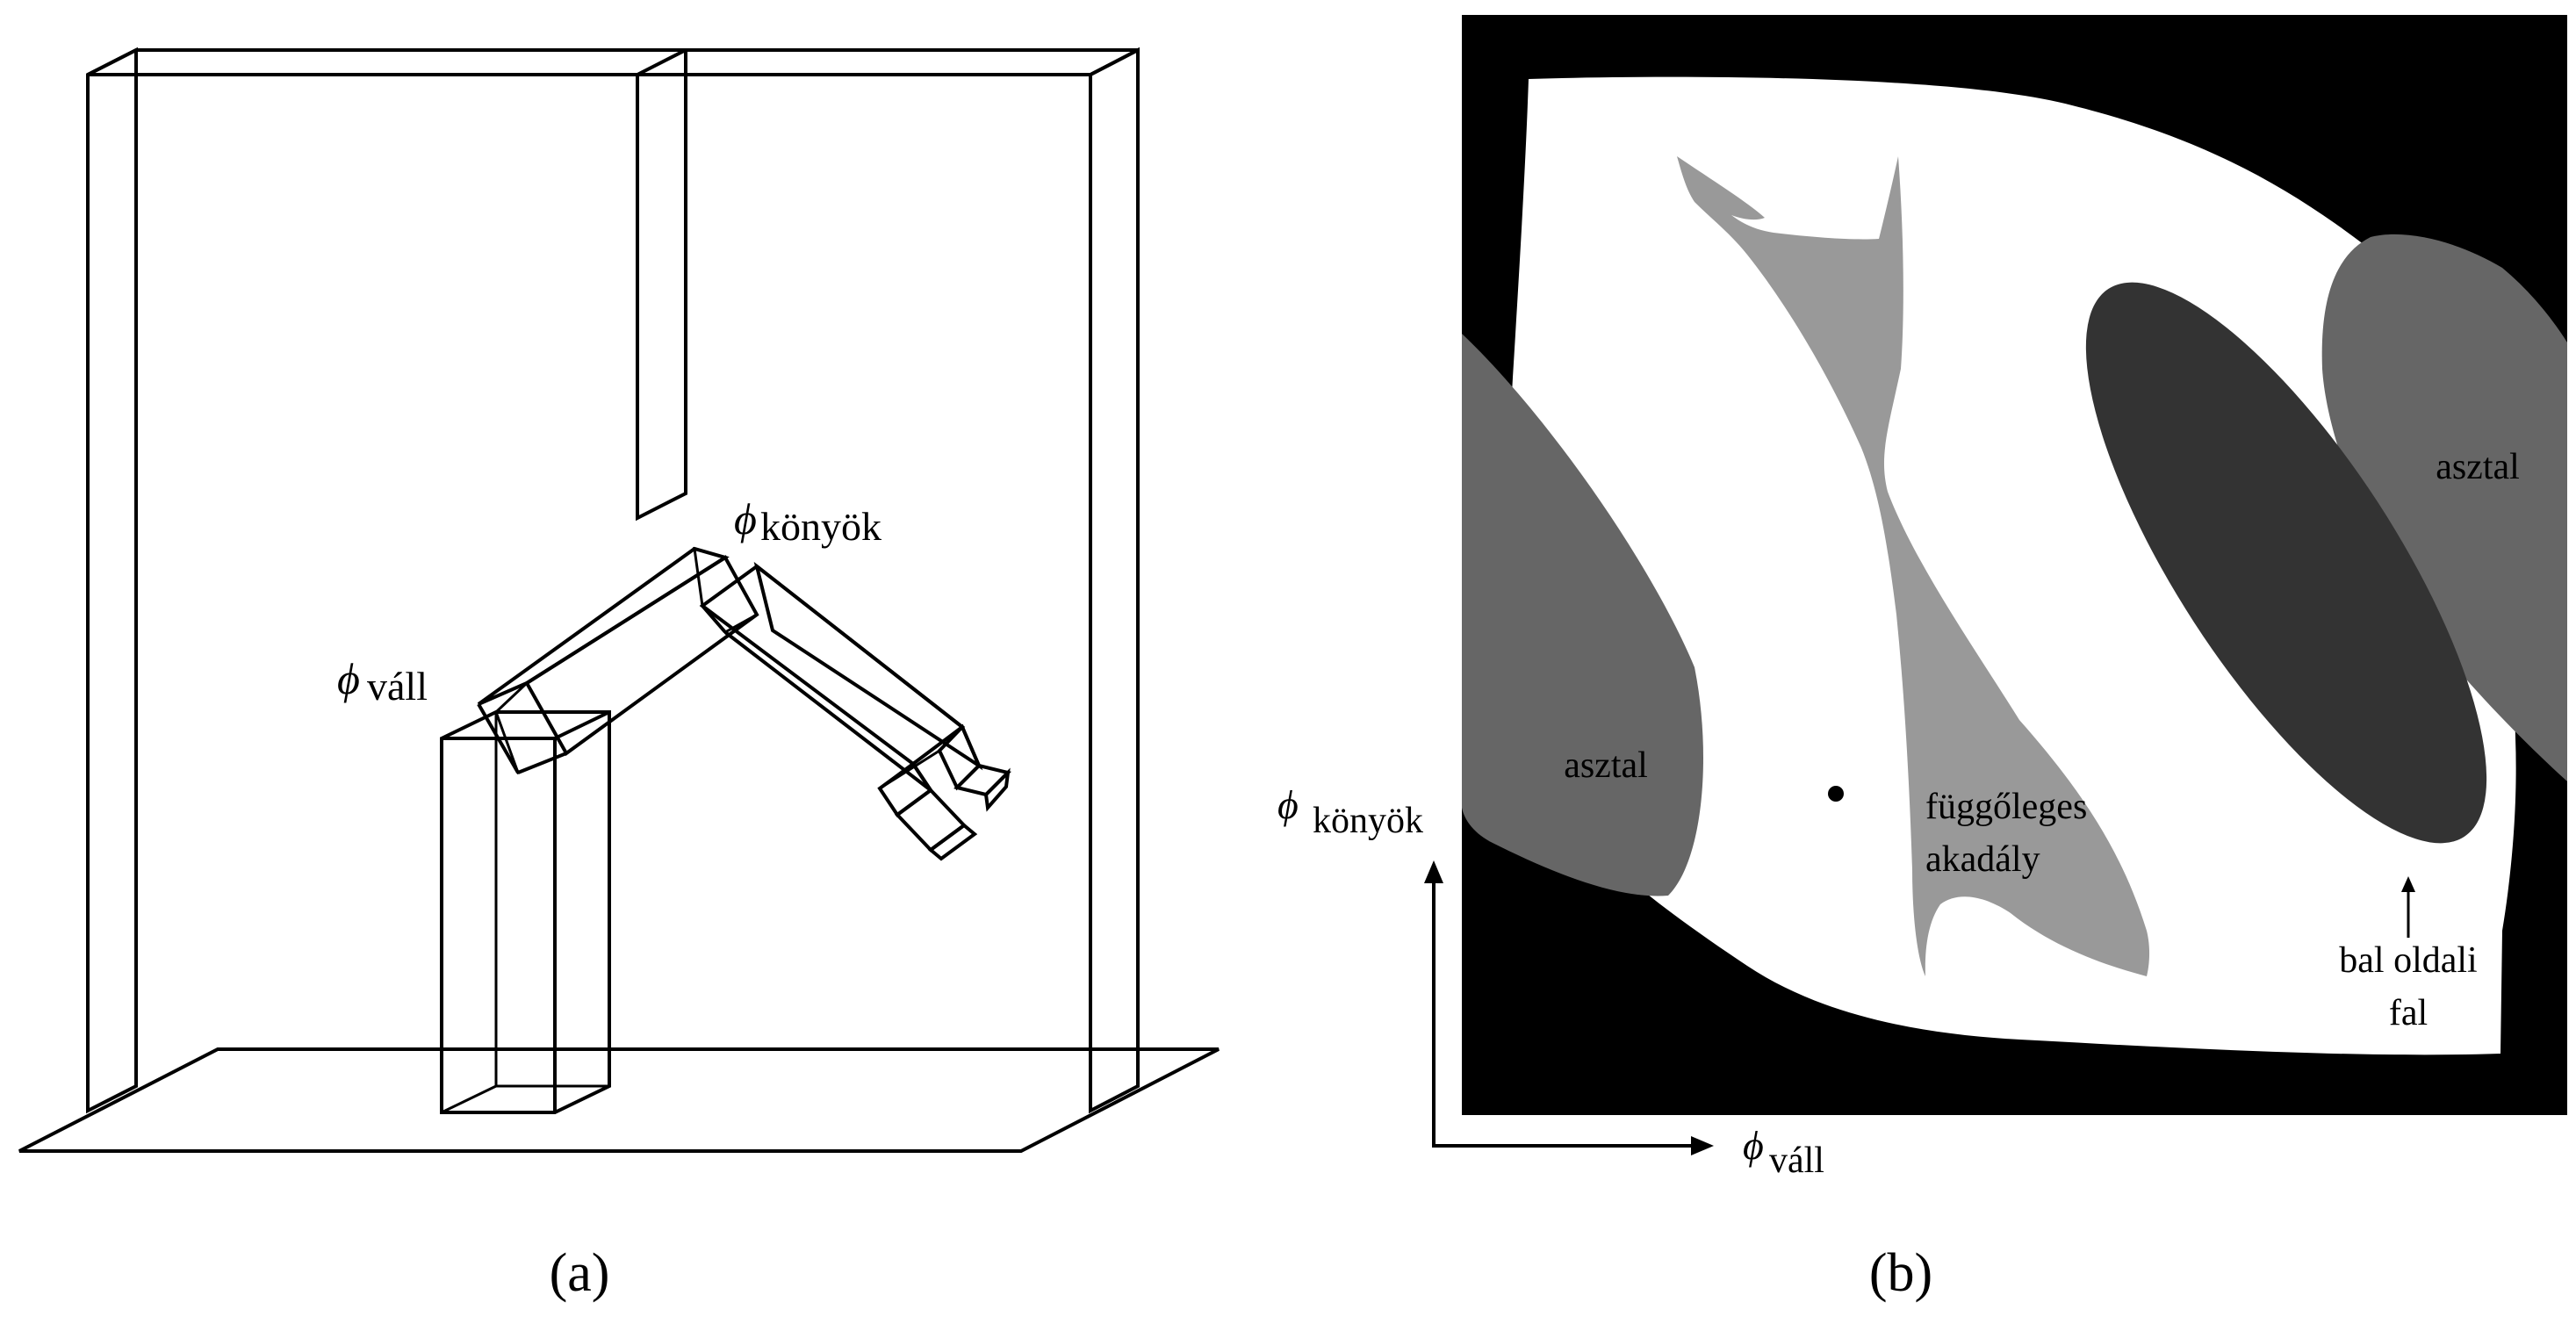 This screenshot has height=1317, width=2576. I want to click on vertical-obstacle-region, so click(1913, 566).